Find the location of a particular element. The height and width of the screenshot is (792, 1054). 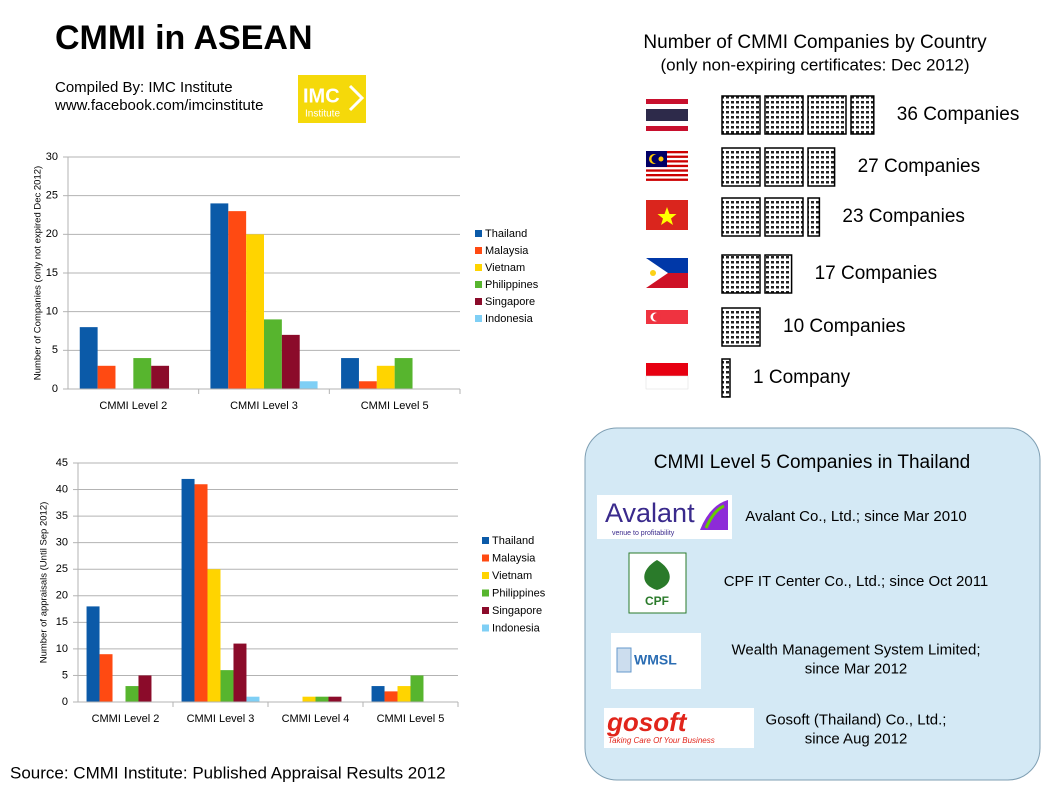

logo-text: WMSL is located at coordinates (655, 660).